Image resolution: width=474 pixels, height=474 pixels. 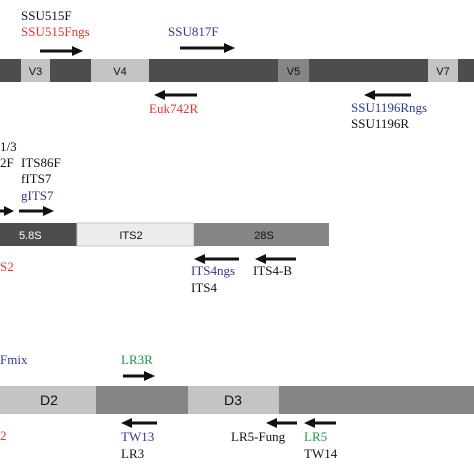 What do you see at coordinates (173, 108) in the screenshot?
I see `primer-euk742r-label: Euk742R` at bounding box center [173, 108].